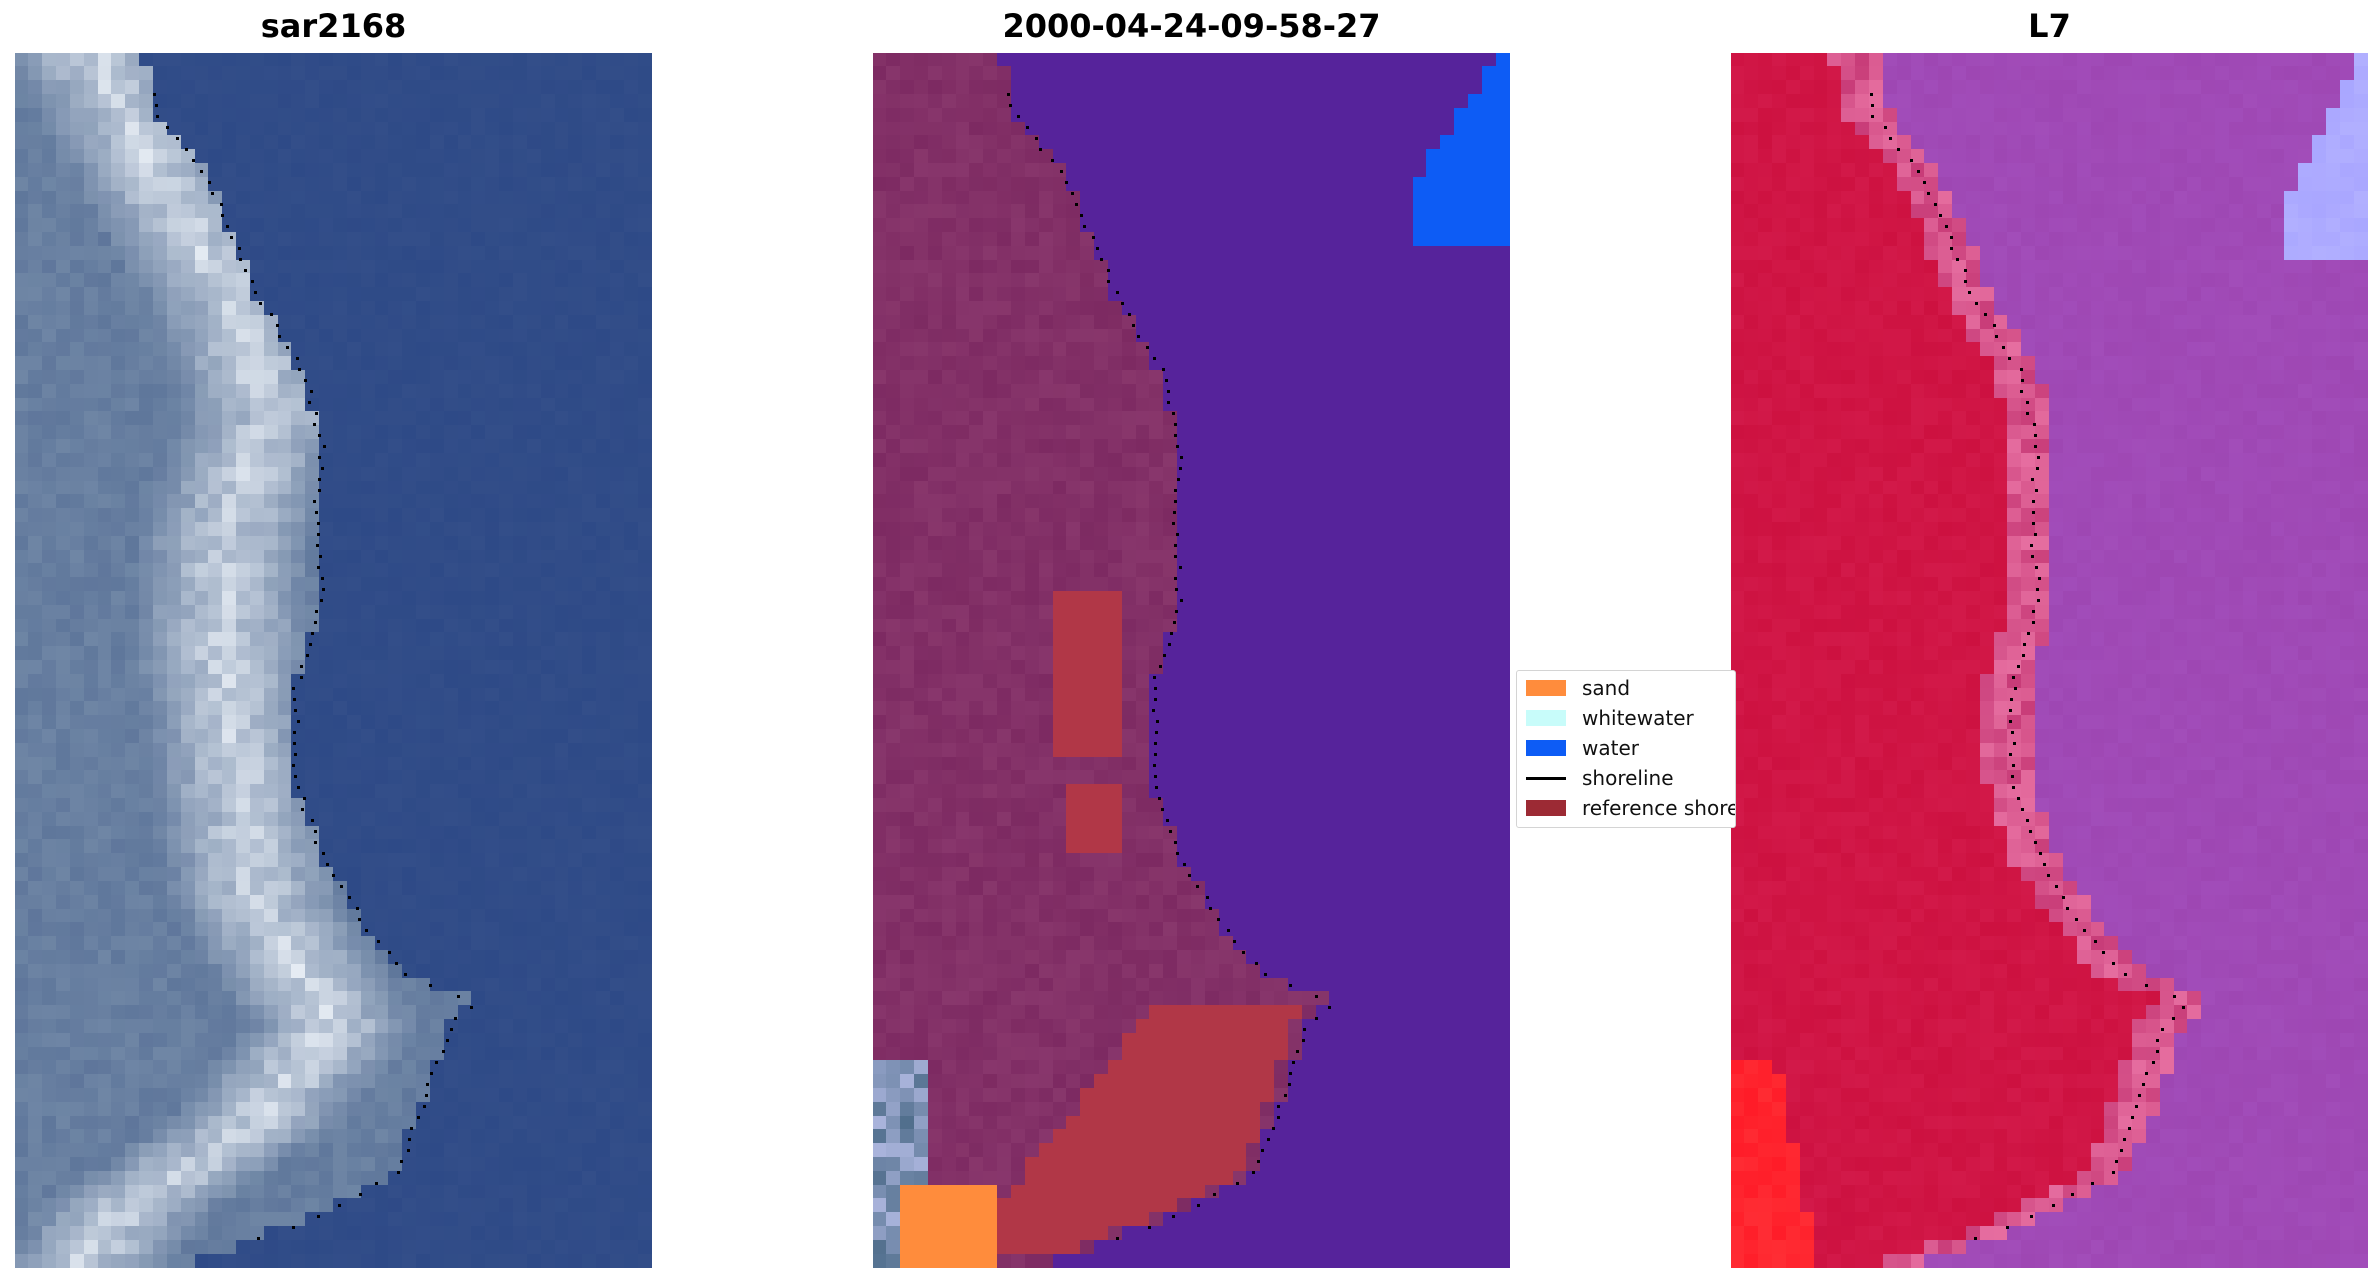 The height and width of the screenshot is (1283, 2380). I want to click on legend-label-sand: sand, so click(1606, 688).